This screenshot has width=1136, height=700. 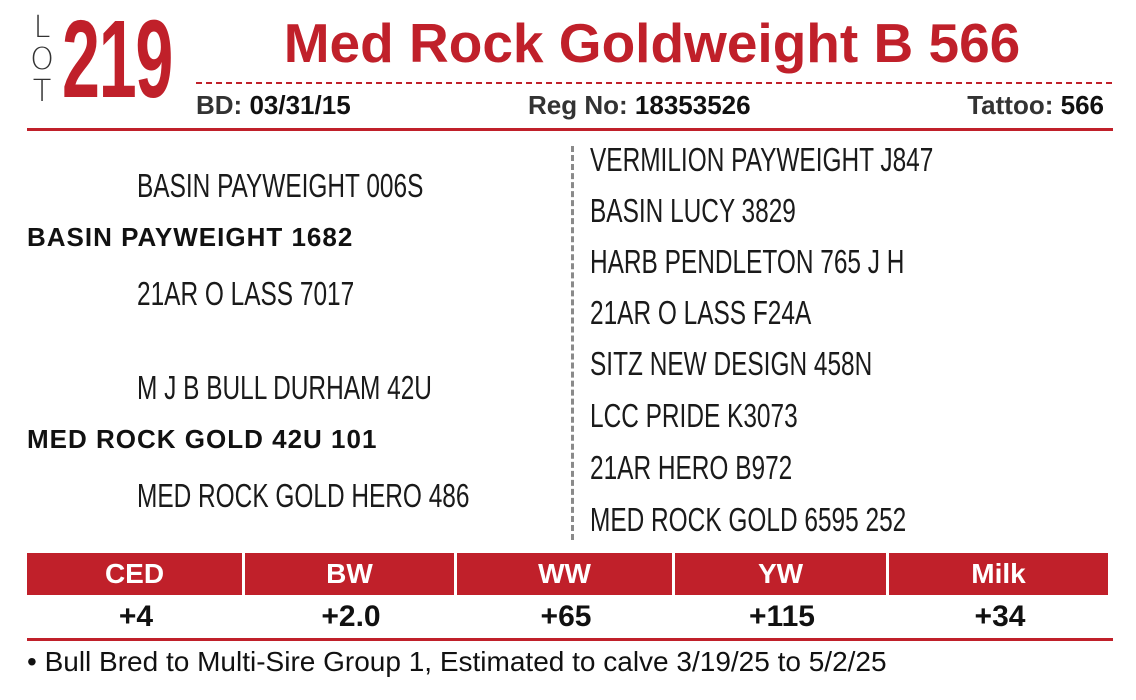 I want to click on birth-date-label: BD:, so click(x=219, y=105).